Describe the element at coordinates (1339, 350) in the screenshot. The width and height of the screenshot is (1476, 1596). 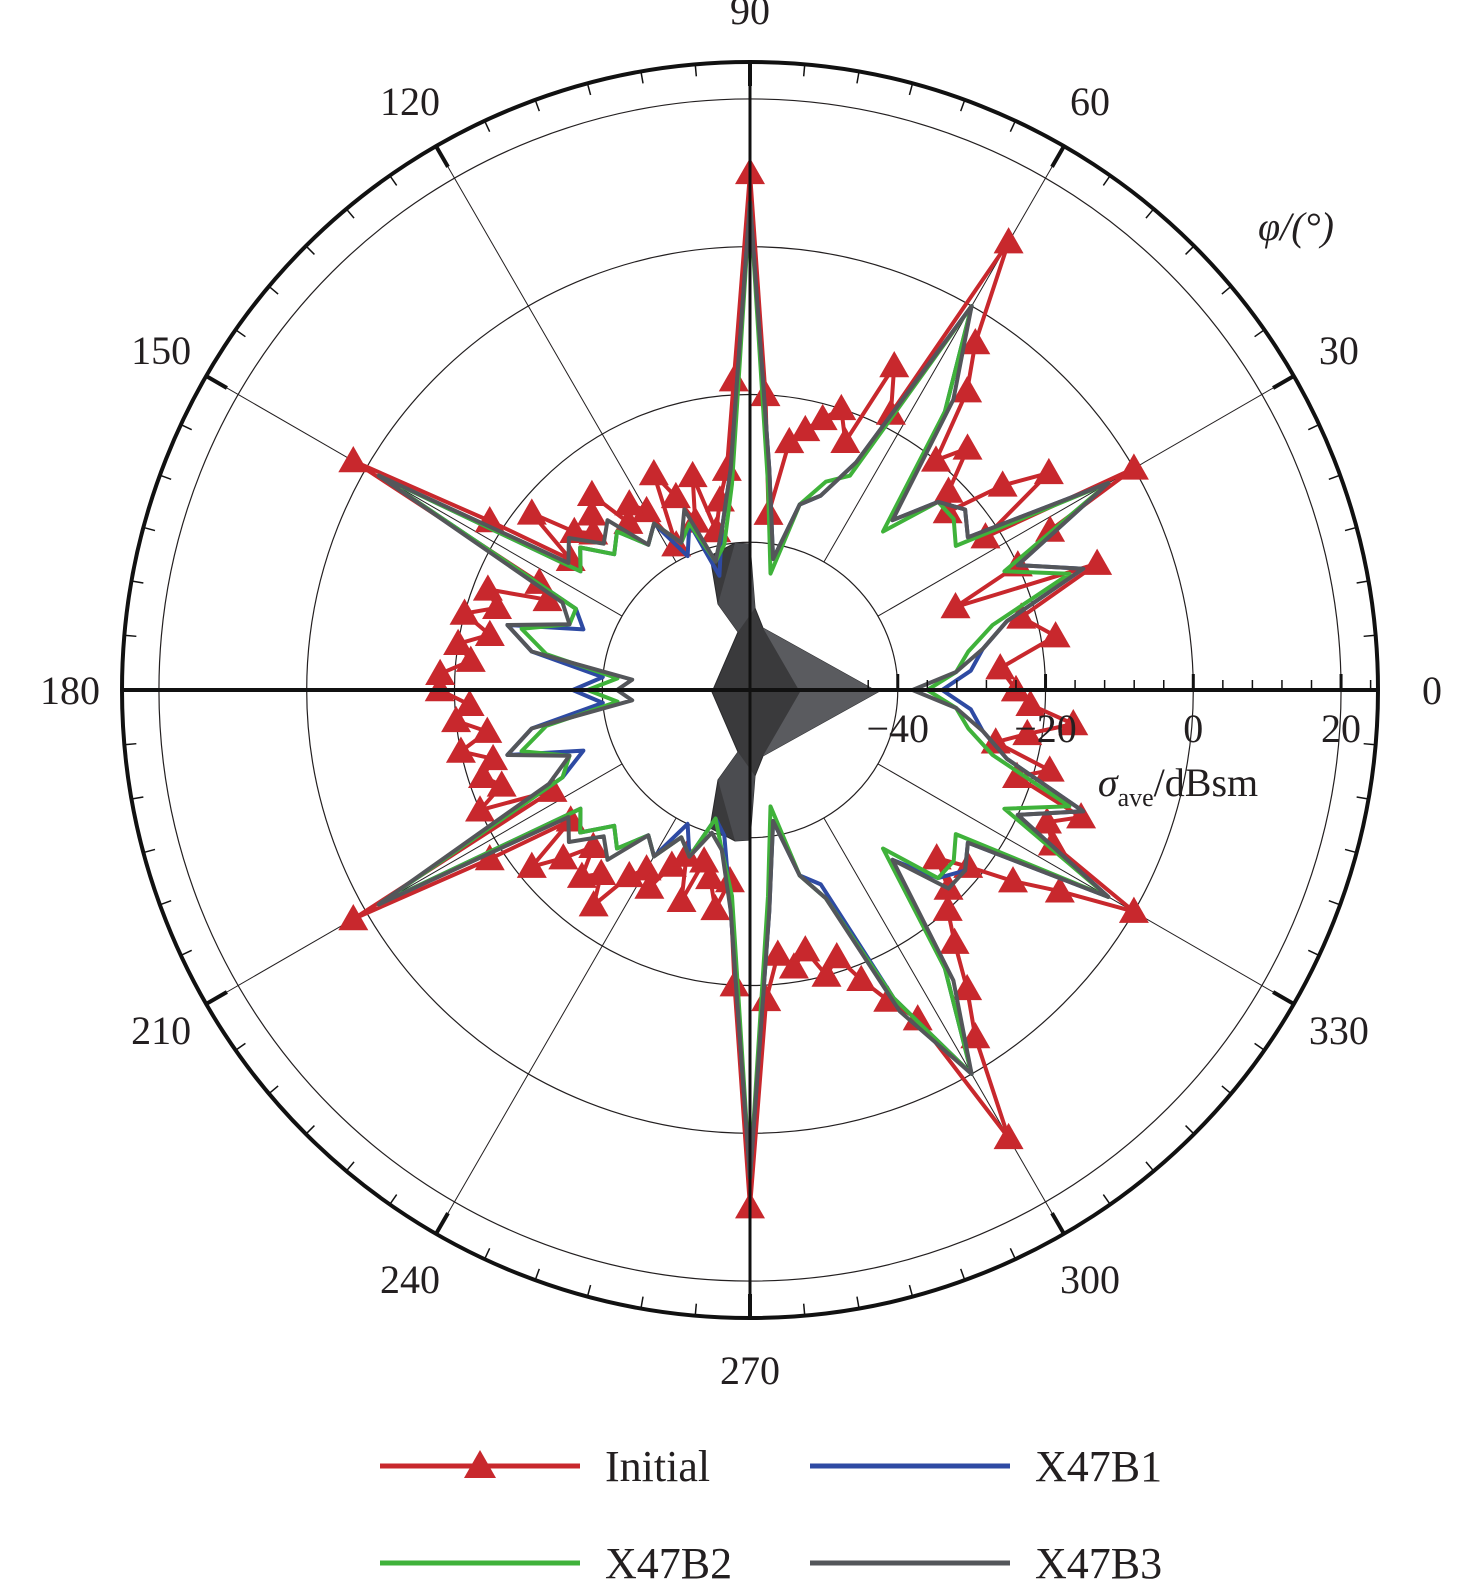
I see `angular-tick-label: 30` at that location.